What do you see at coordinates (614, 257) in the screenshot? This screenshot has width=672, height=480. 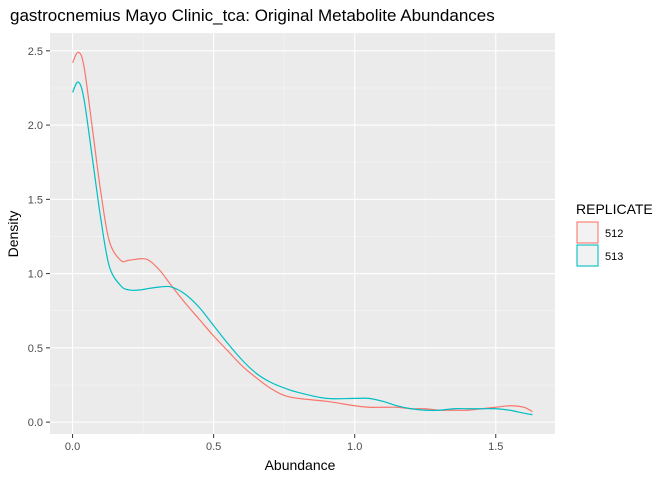 I see `legend-label-513: 513` at bounding box center [614, 257].